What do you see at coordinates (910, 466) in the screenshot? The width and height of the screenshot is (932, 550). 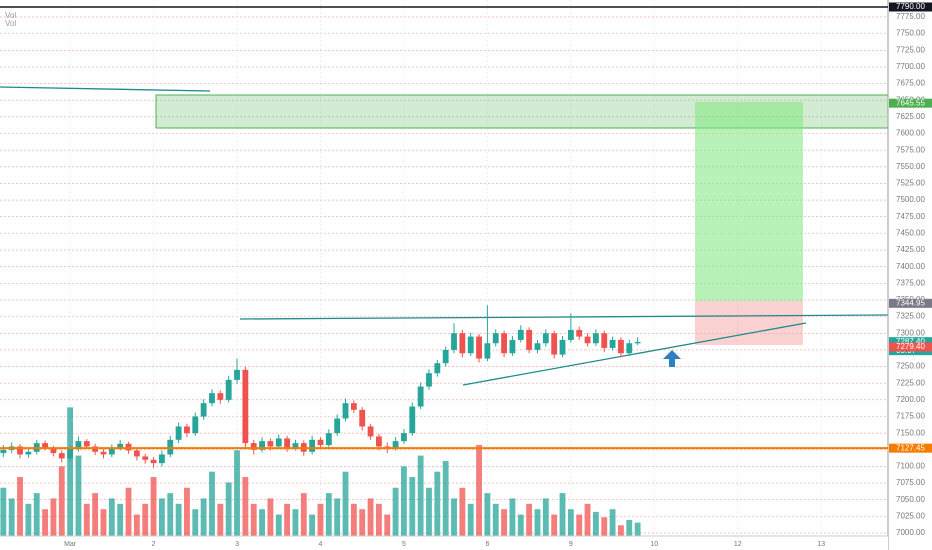 I see `y-tick-label: 7100.00` at bounding box center [910, 466].